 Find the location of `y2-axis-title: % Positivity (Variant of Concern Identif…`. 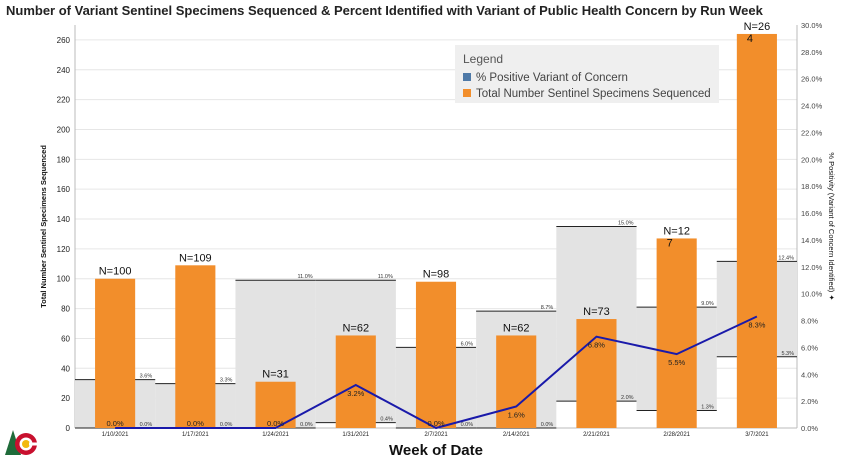

y2-axis-title: % Positivity (Variant of Concern Identif… is located at coordinates (831, 226).